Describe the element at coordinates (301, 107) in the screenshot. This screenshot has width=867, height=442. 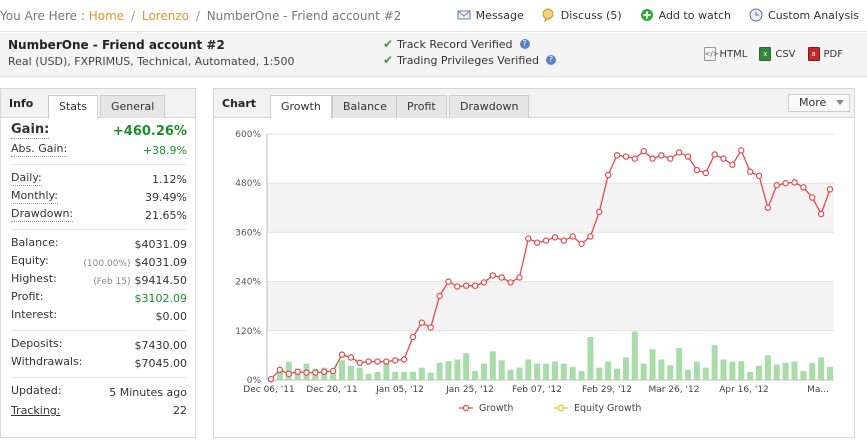
I see `tab-growth: Growth` at that location.